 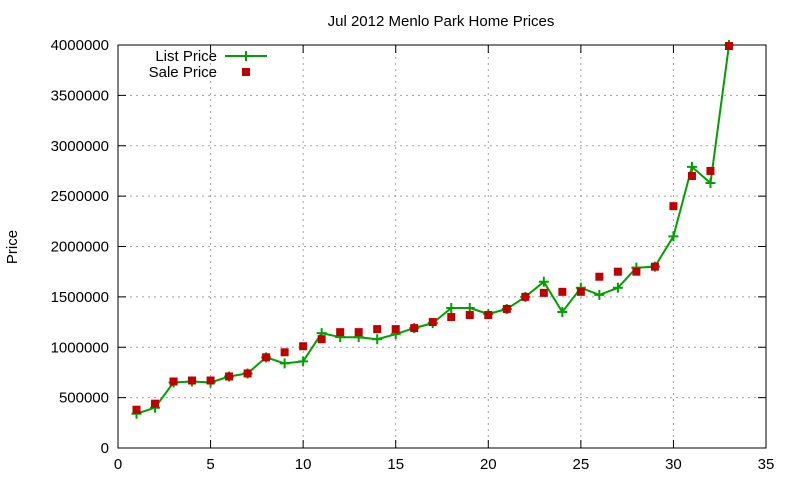 What do you see at coordinates (444, 464) in the screenshot?
I see `x-tick-labels: 0 5 10 15 20 25 30 35` at bounding box center [444, 464].